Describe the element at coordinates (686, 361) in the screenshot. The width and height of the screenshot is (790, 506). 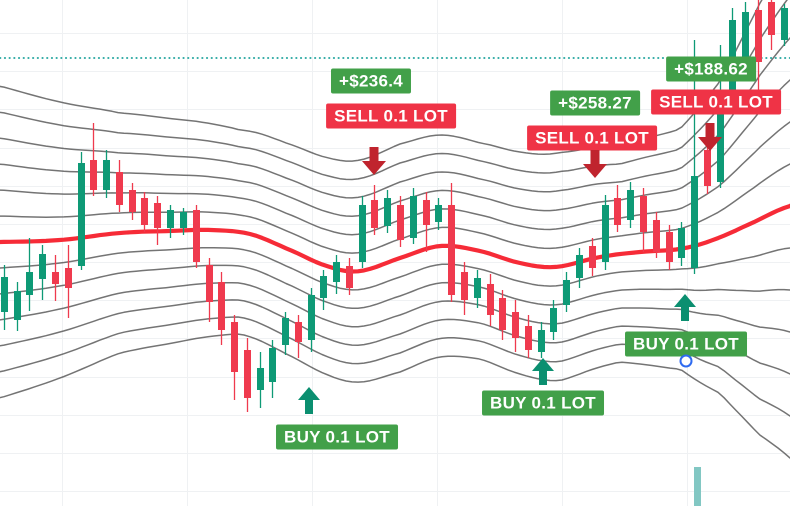
I see `selection-anchor-handle` at that location.